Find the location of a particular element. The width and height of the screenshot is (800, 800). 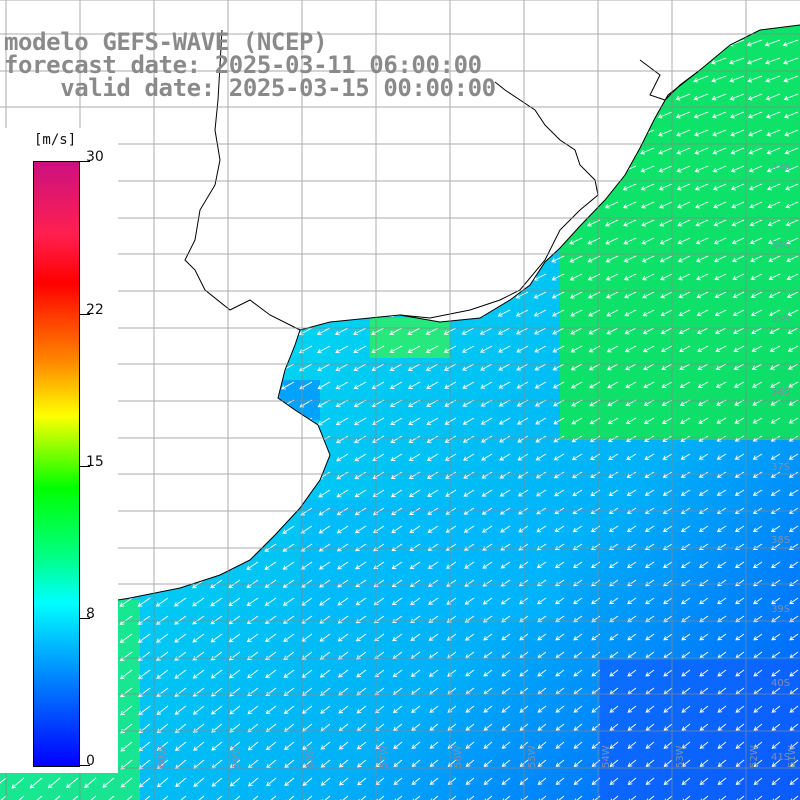

latitude-label: 38S is located at coordinates (780, 540).